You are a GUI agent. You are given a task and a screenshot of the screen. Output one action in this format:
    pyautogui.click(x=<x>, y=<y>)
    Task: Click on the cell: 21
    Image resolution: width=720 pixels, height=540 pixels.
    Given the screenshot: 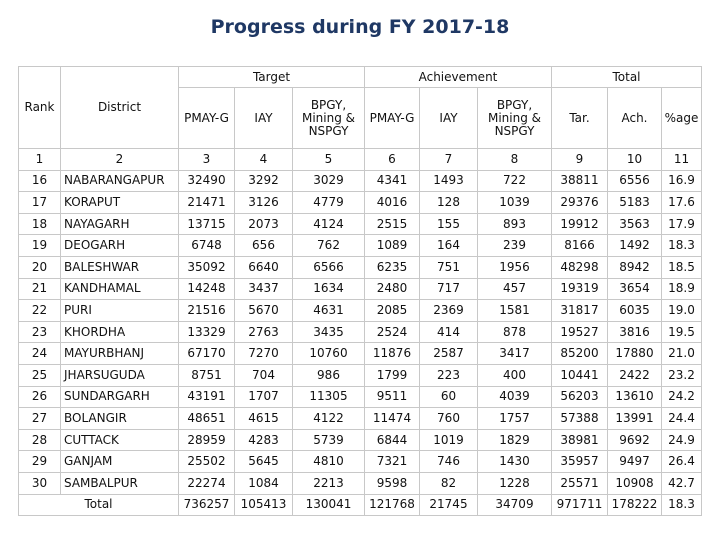 What is the action you would take?
    pyautogui.click(x=39, y=289)
    